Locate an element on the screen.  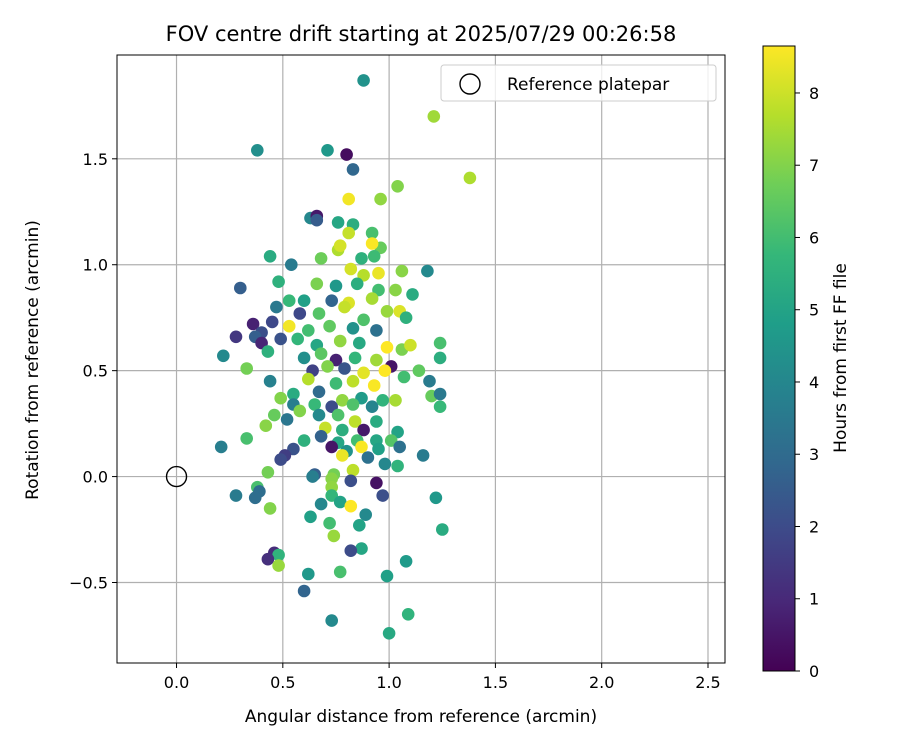
legend-box is located at coordinates (578, 83).